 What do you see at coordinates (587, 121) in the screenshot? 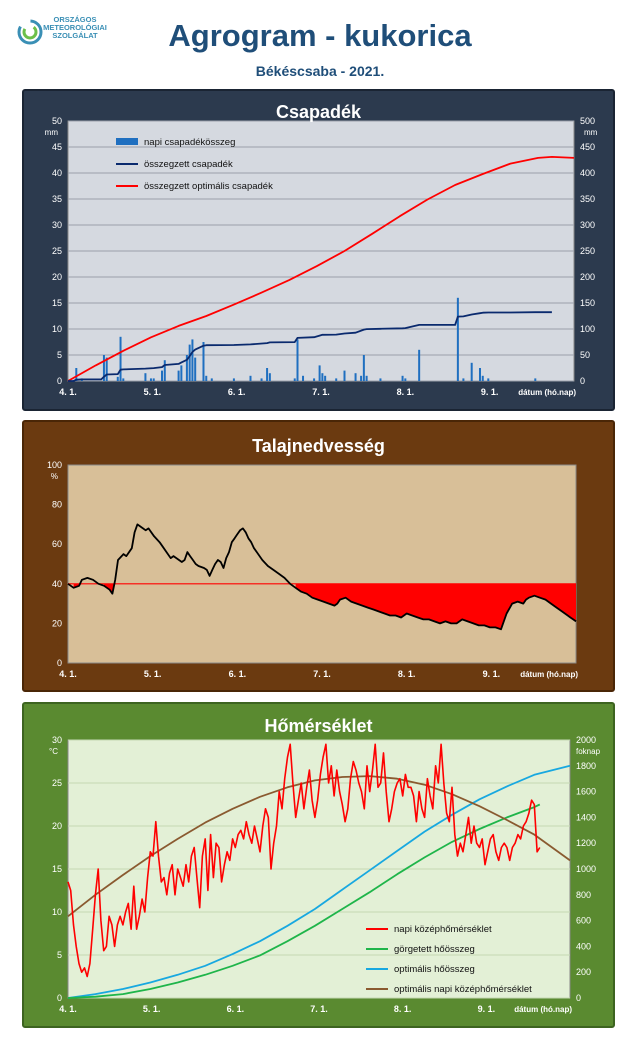
I see `y-right-tick-label: 500` at bounding box center [587, 121].